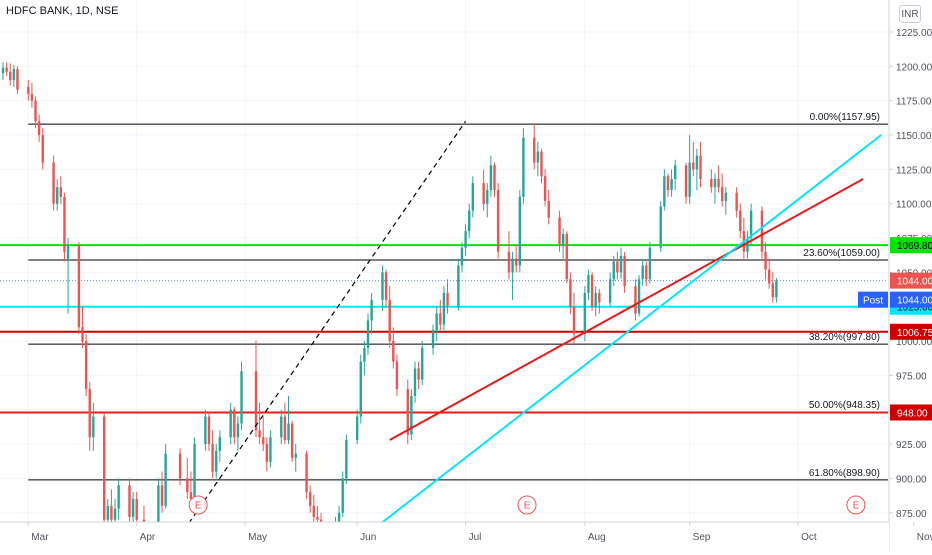  What do you see at coordinates (62, 11) in the screenshot?
I see `symbol-title: HDFC BANK, 1D, NSE` at bounding box center [62, 11].